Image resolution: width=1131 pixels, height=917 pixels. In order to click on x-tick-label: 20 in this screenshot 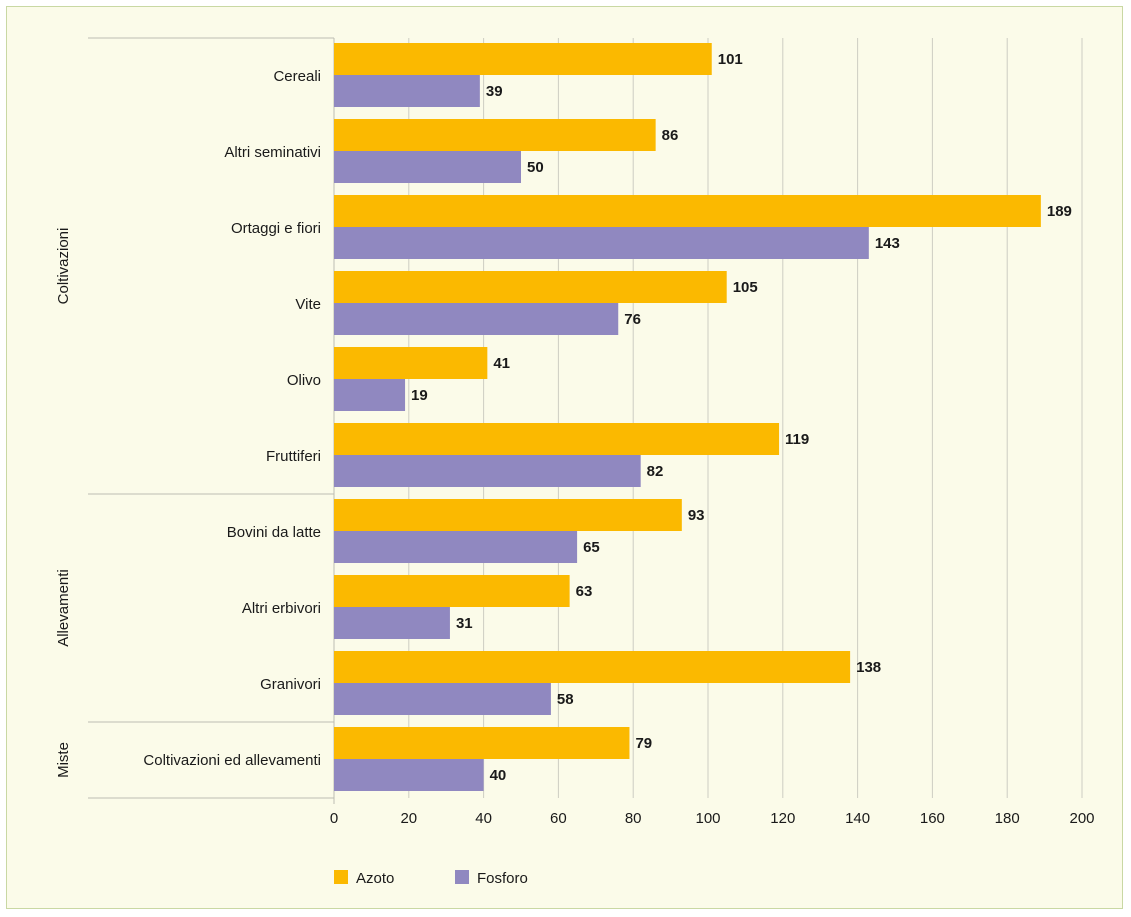, I will do `click(408, 818)`.